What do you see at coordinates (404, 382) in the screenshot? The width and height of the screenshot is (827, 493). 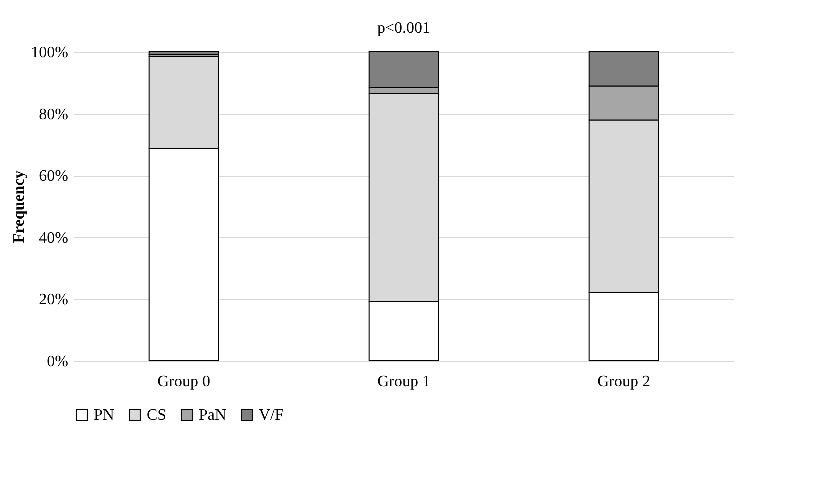 I see `x-tick-label: Group 1` at bounding box center [404, 382].